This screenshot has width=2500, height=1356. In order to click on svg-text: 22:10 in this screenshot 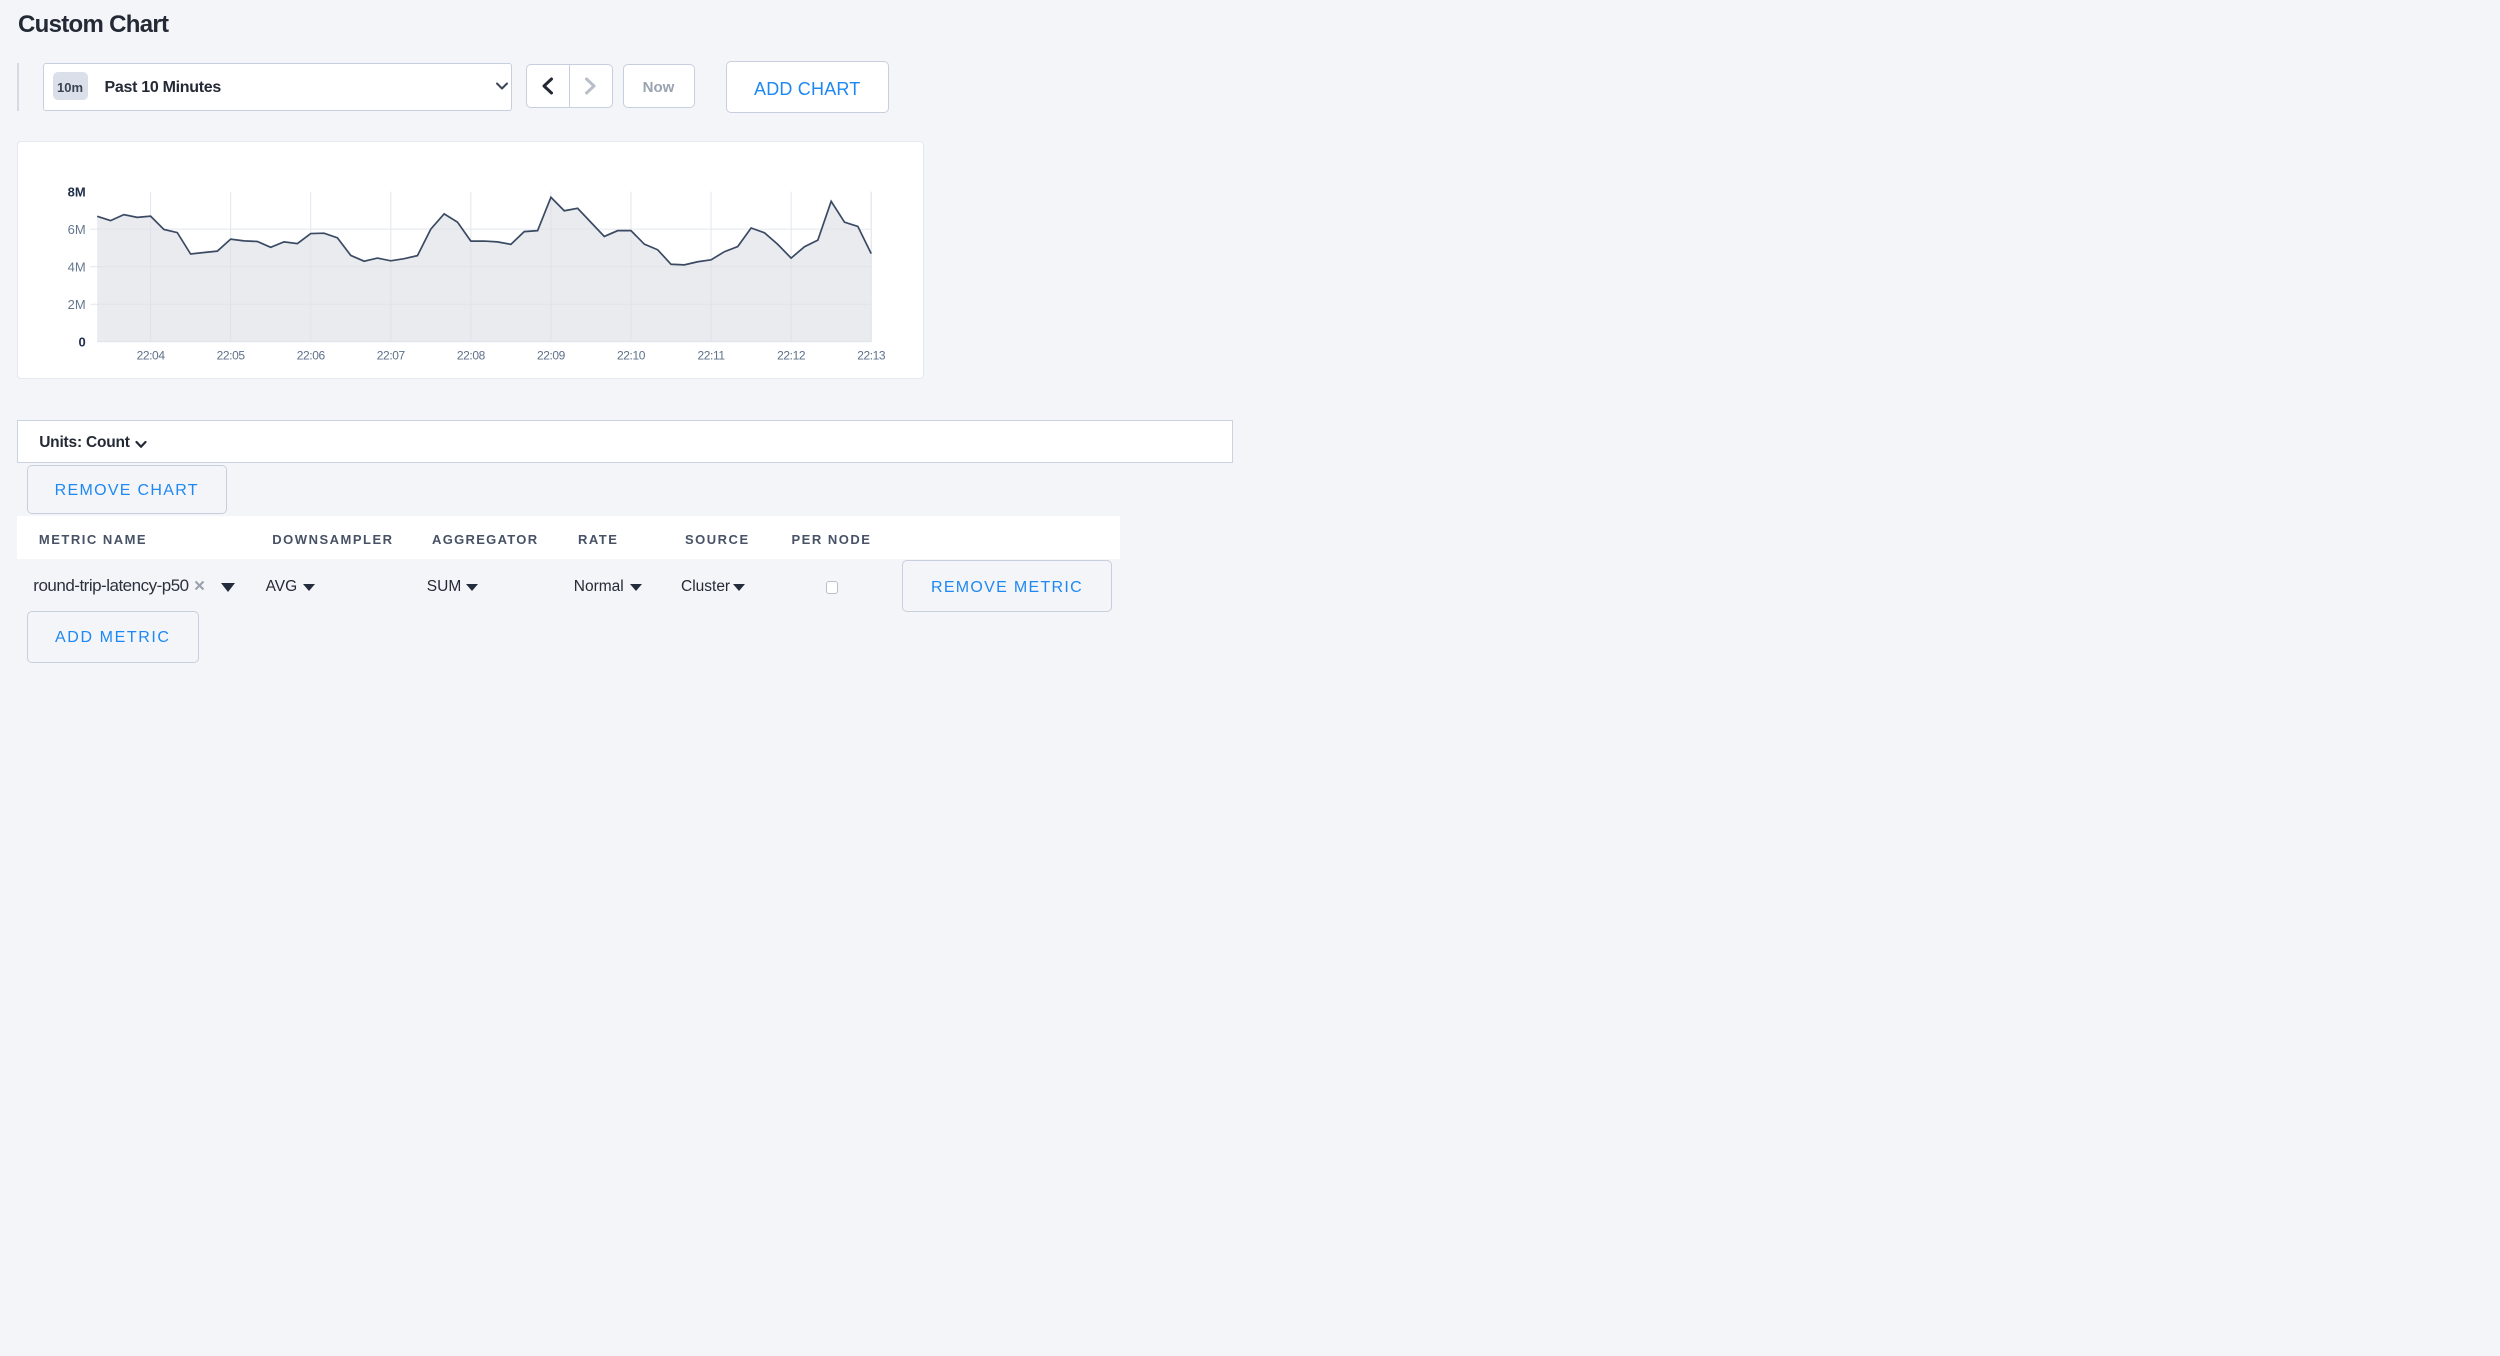, I will do `click(631, 355)`.